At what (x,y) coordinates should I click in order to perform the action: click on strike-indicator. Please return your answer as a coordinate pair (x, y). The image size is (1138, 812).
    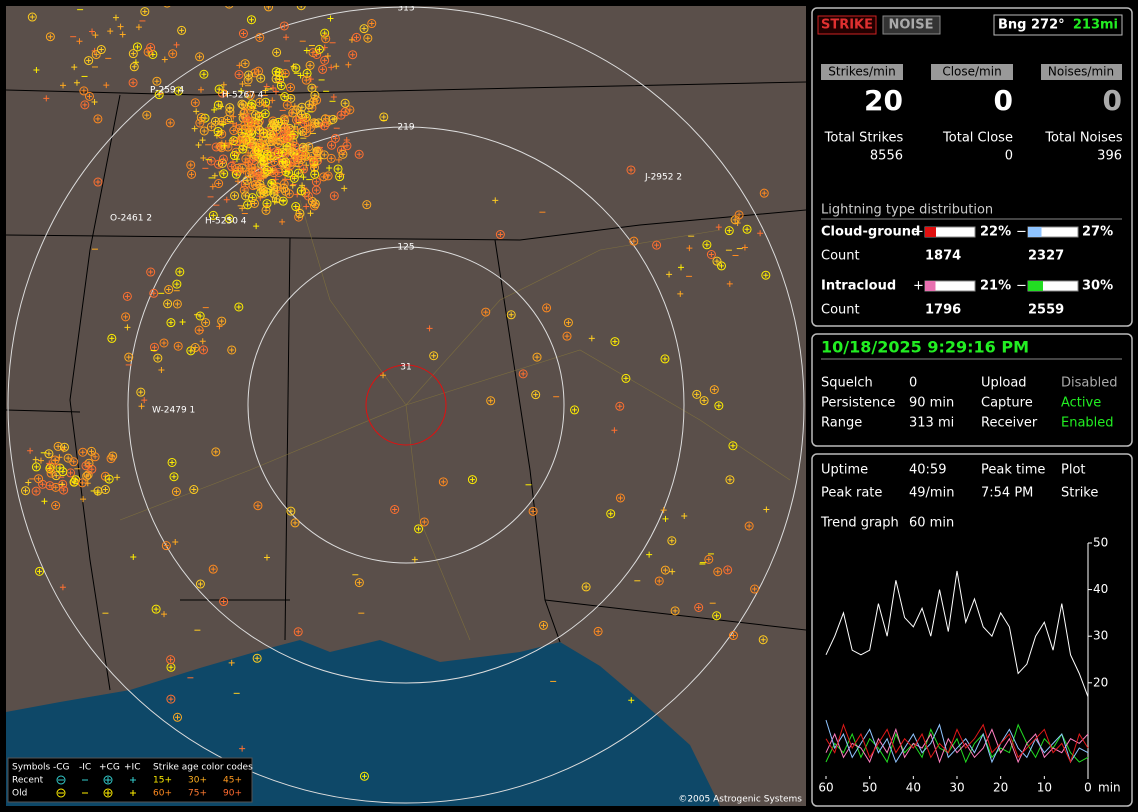
    Looking at the image, I should click on (847, 25).